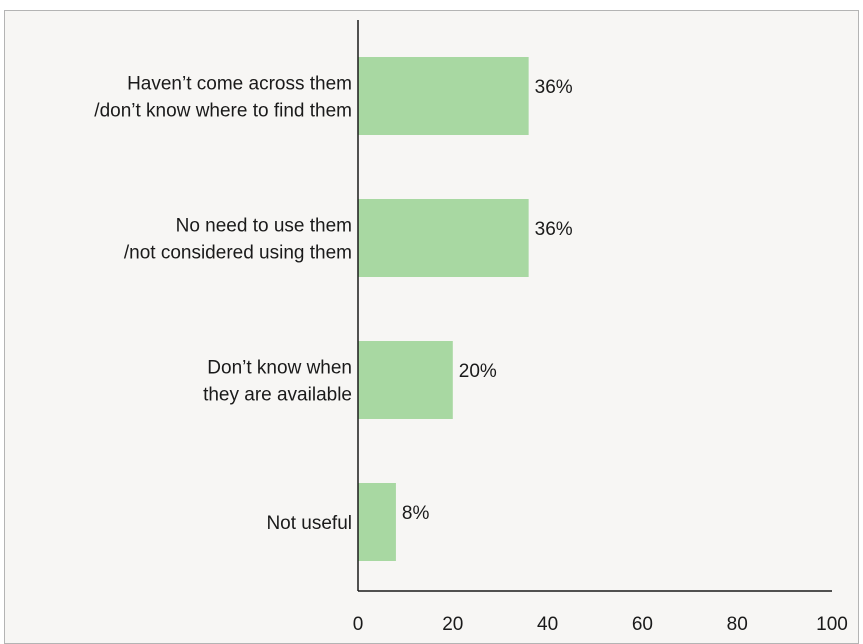  What do you see at coordinates (279, 368) in the screenshot?
I see `category-label: Don’t know when` at bounding box center [279, 368].